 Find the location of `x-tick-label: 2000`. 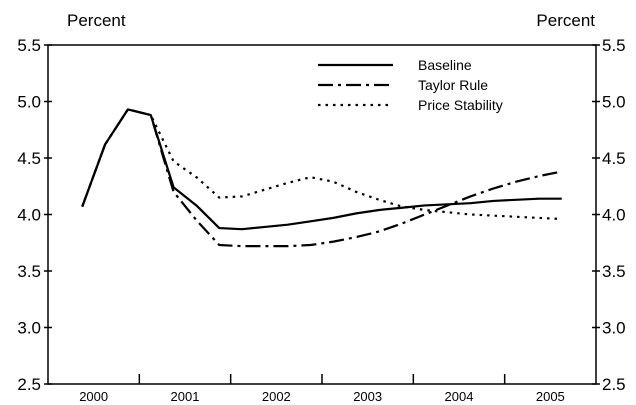

x-tick-label: 2000 is located at coordinates (93, 396).